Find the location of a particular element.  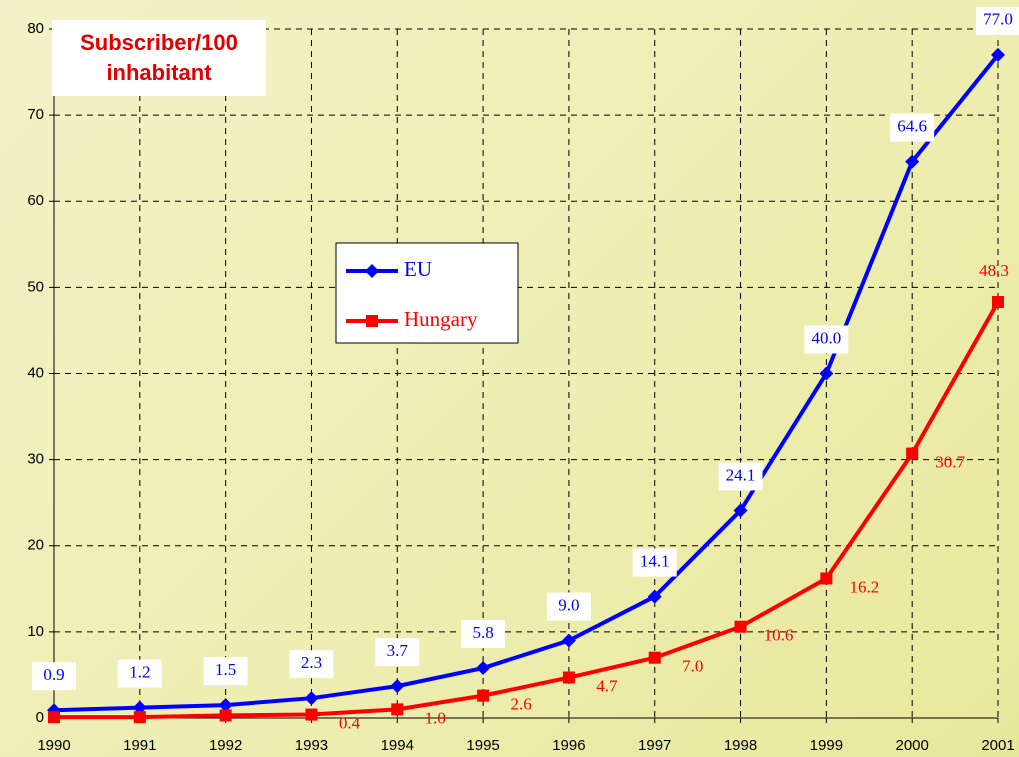

x-tick-label: 2001 is located at coordinates (997, 745).